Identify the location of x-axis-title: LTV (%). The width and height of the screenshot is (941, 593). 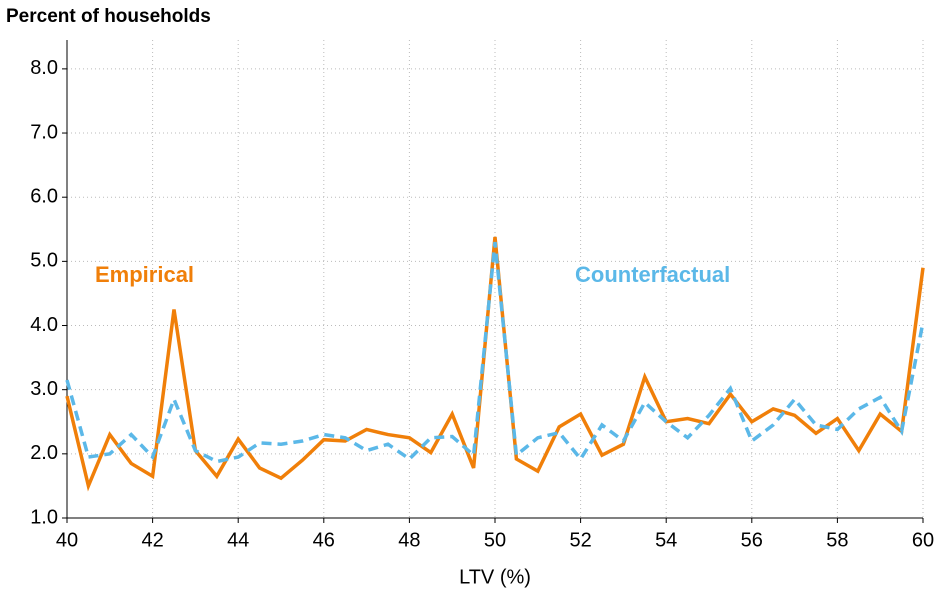
(495, 577).